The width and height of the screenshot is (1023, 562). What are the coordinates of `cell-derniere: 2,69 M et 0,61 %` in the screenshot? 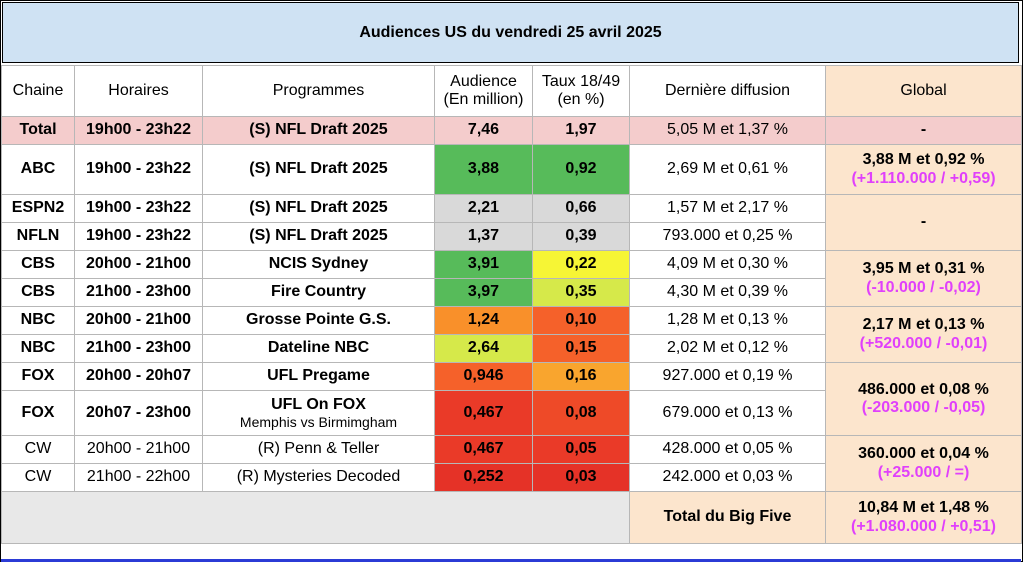 It's located at (727, 169).